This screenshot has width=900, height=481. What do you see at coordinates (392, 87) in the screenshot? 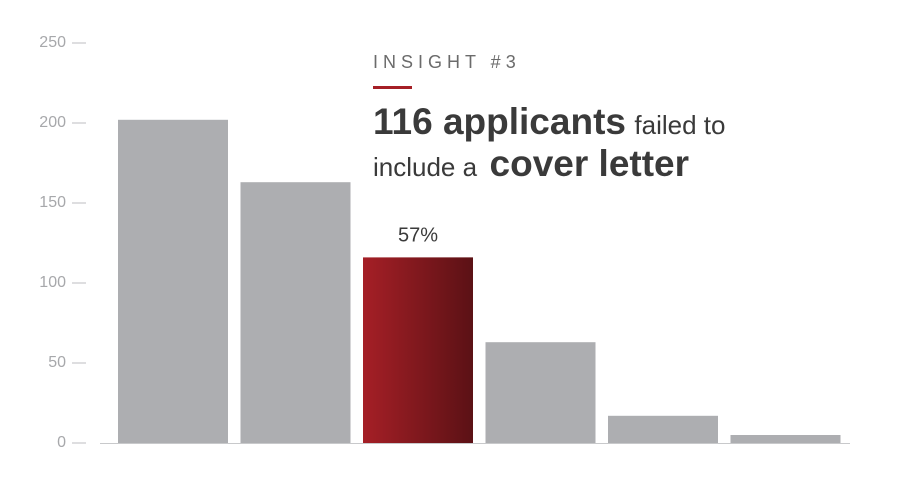
I see `kicker-underline` at bounding box center [392, 87].